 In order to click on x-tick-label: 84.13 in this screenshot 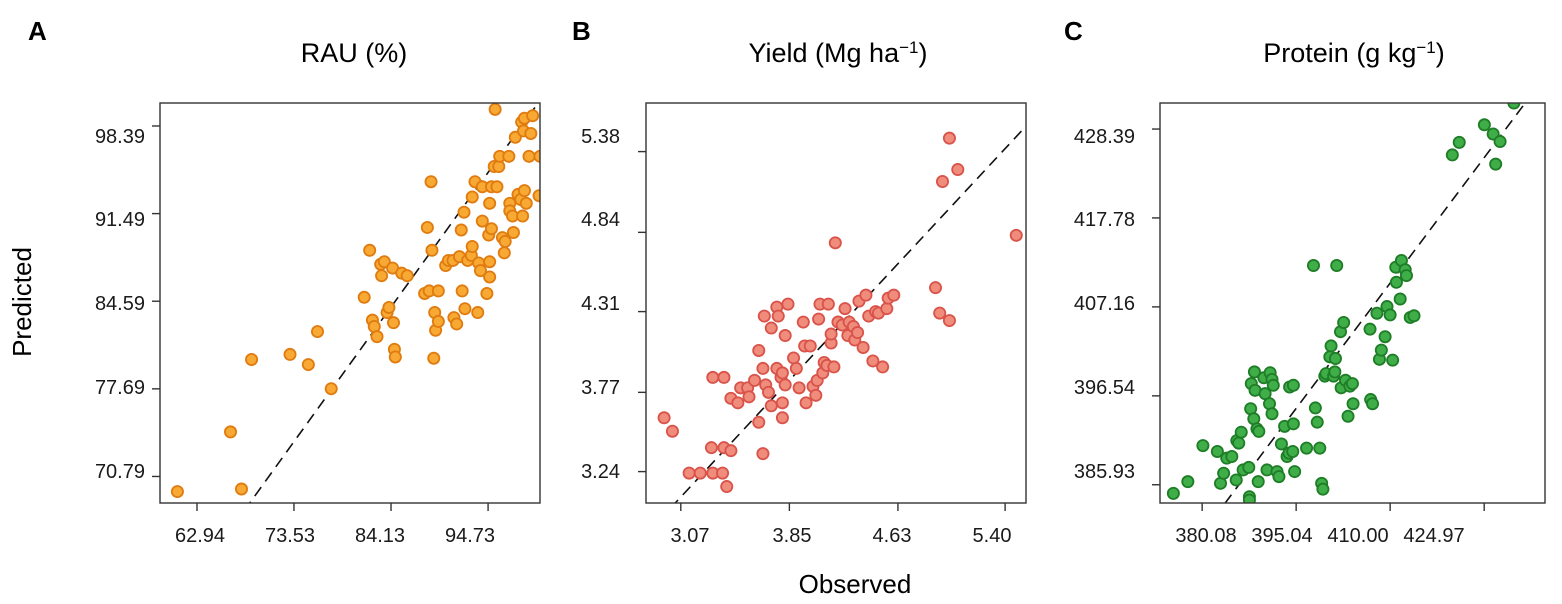, I will do `click(380, 536)`.